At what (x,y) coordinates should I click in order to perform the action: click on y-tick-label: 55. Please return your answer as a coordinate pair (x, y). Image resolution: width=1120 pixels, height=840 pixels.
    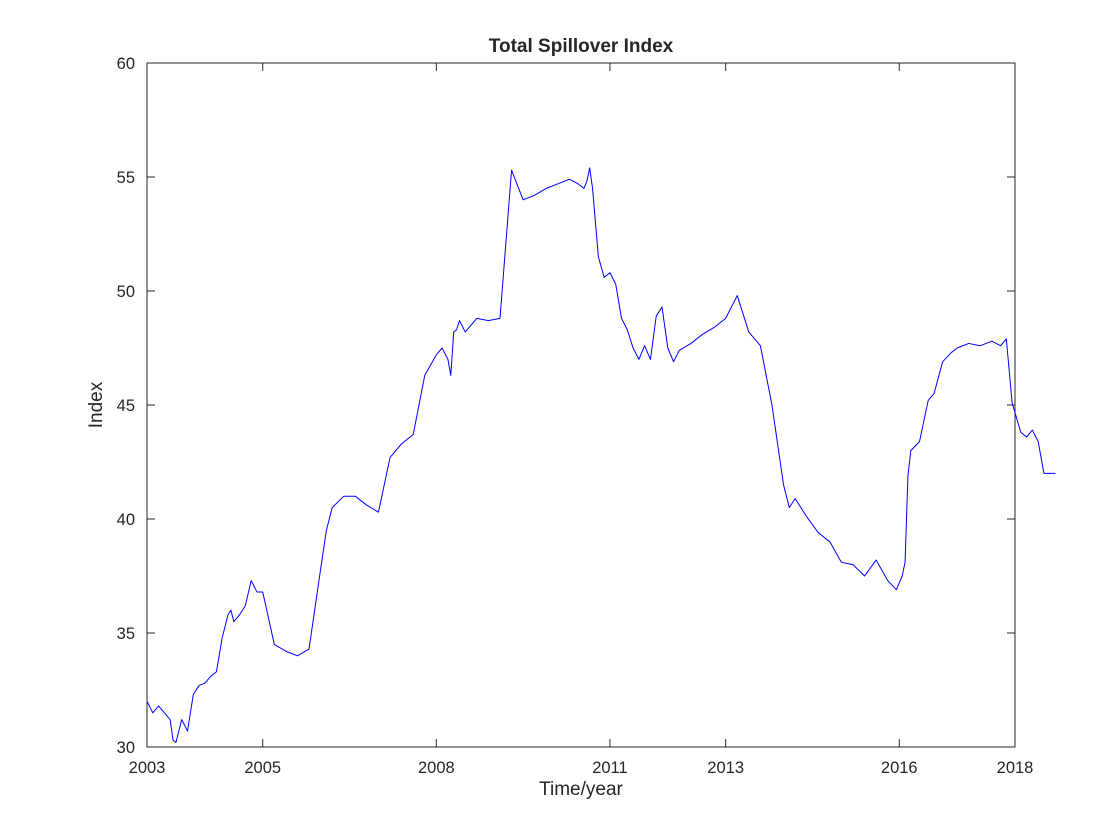
    Looking at the image, I should click on (126, 178).